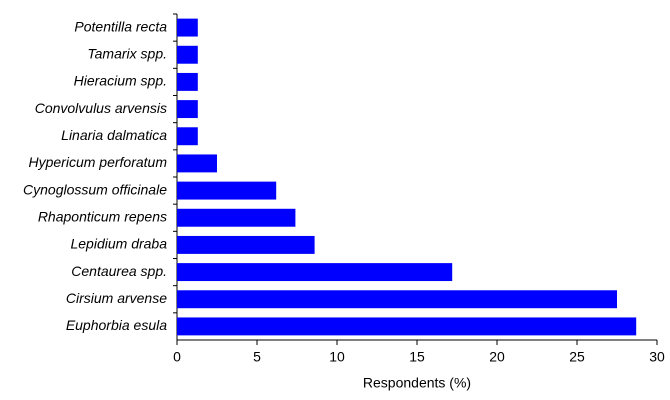  I want to click on x-tick-label: 0, so click(177, 357).